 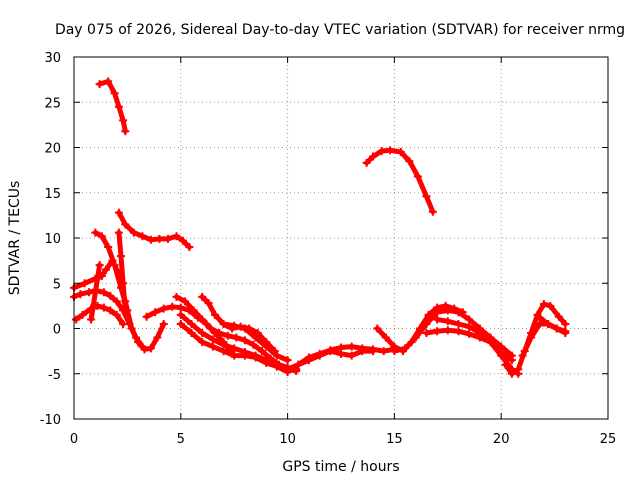 What do you see at coordinates (54, 375) in the screenshot?
I see `y-tick-label: -5` at bounding box center [54, 375].